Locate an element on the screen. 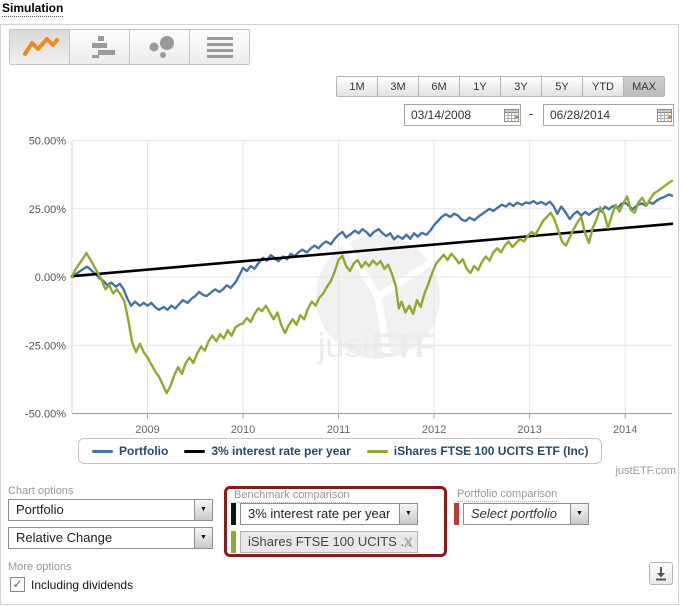 The height and width of the screenshot is (606, 681). date-to-field is located at coordinates (608, 115).